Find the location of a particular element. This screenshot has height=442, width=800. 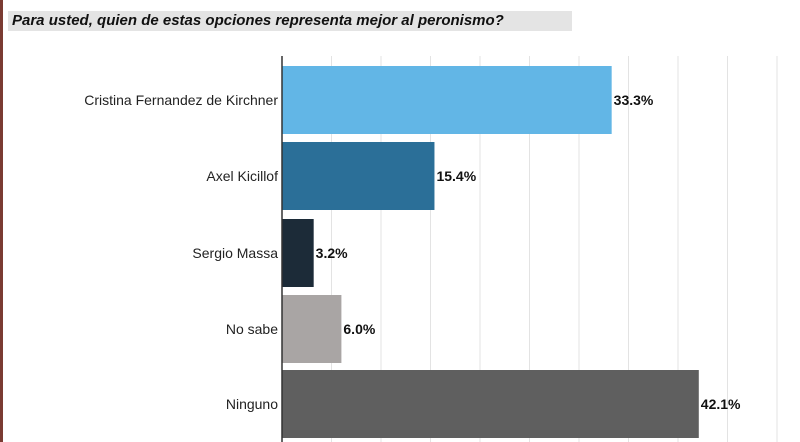

title-background is located at coordinates (290, 21).